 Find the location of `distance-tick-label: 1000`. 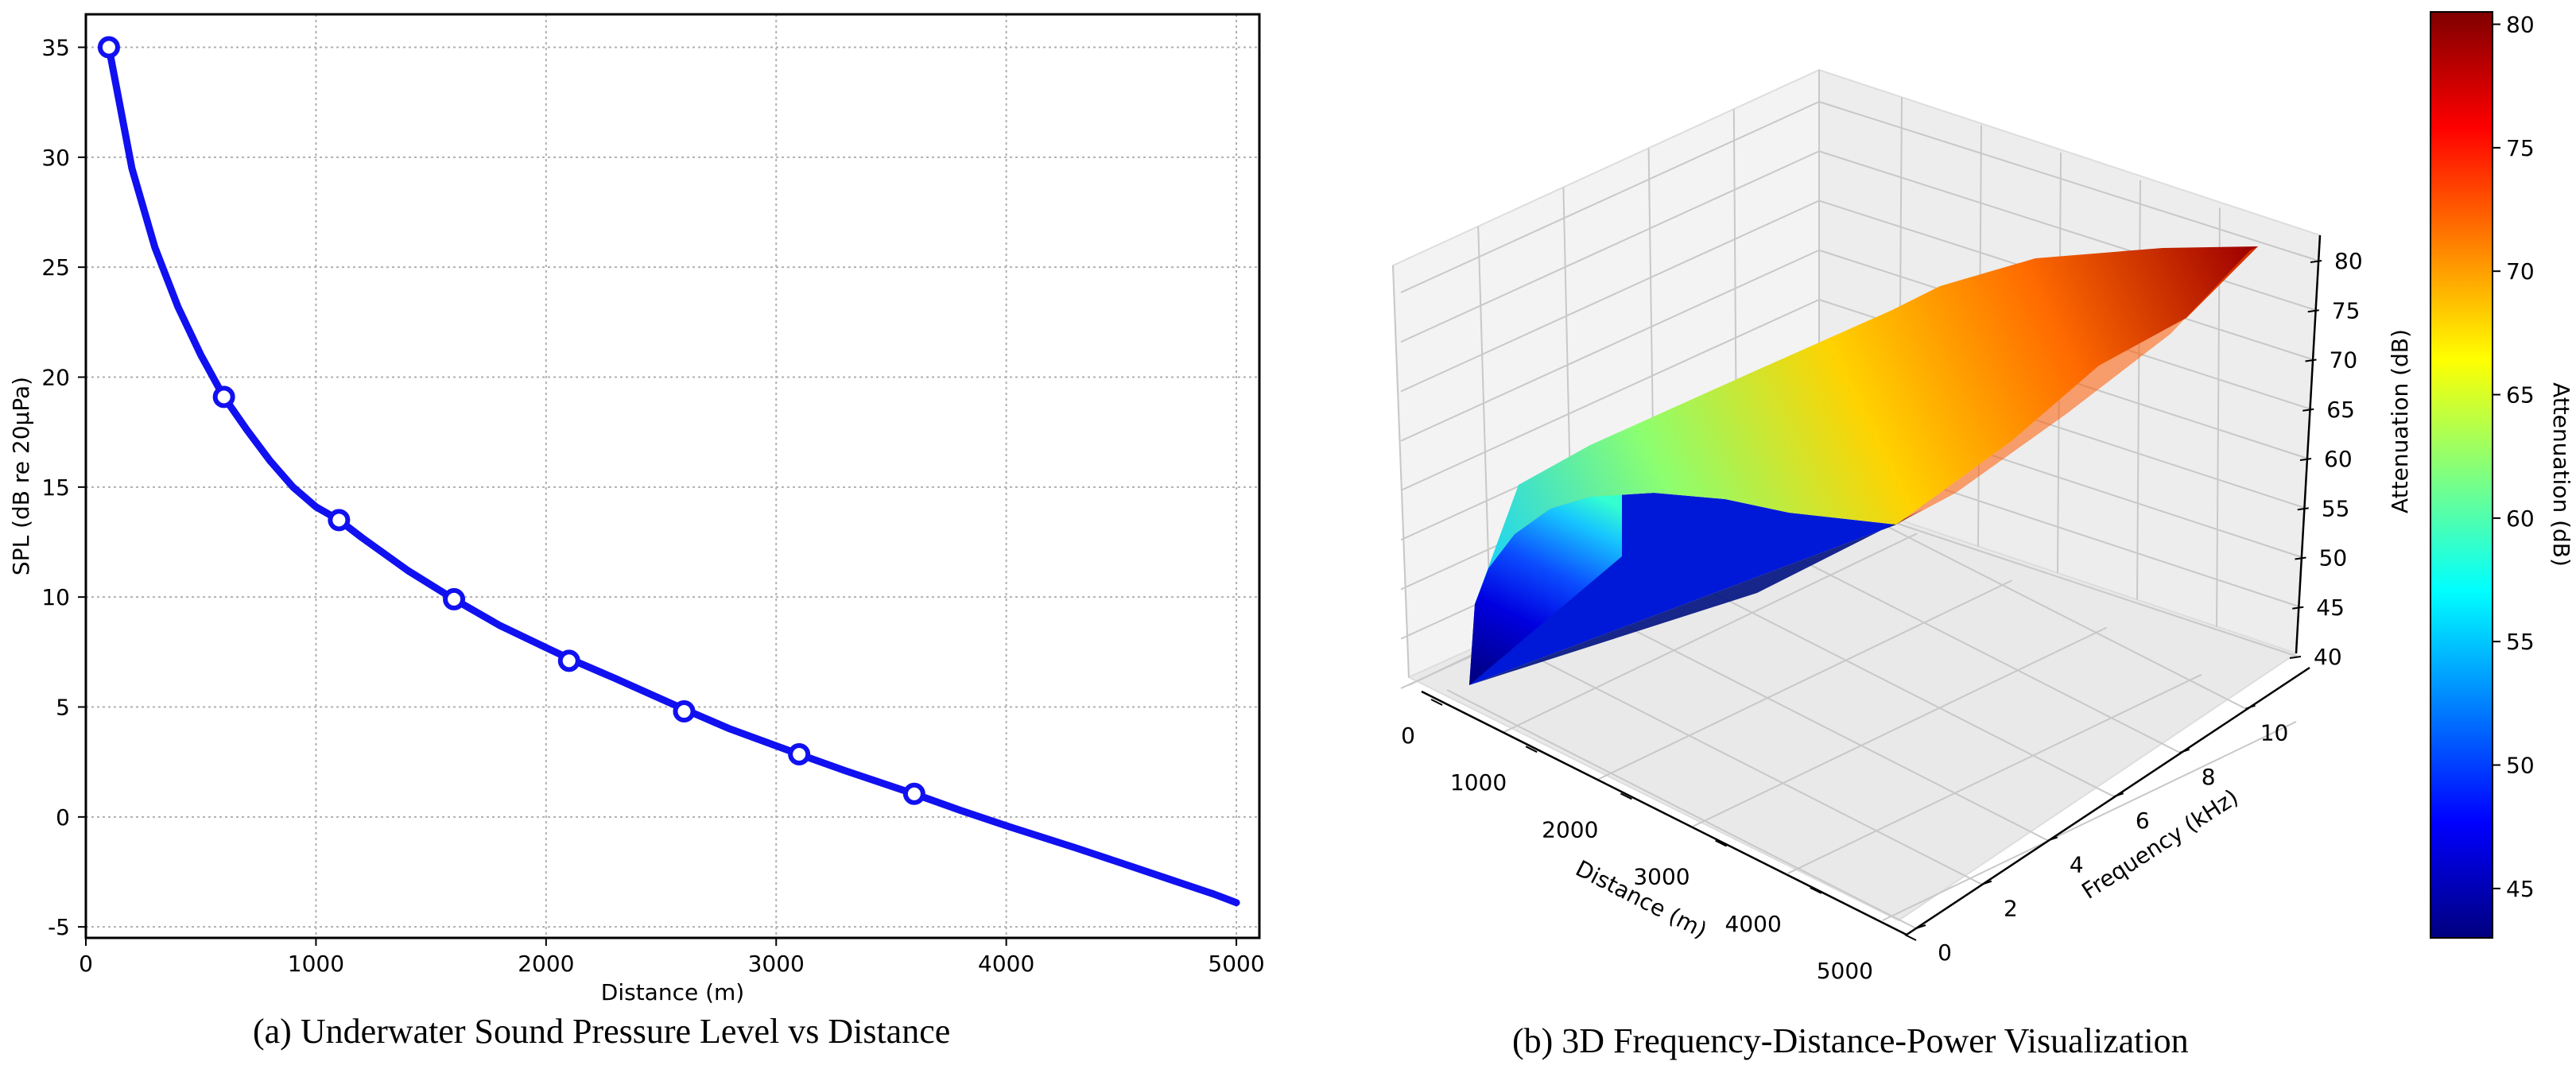

distance-tick-label: 1000 is located at coordinates (1479, 782).